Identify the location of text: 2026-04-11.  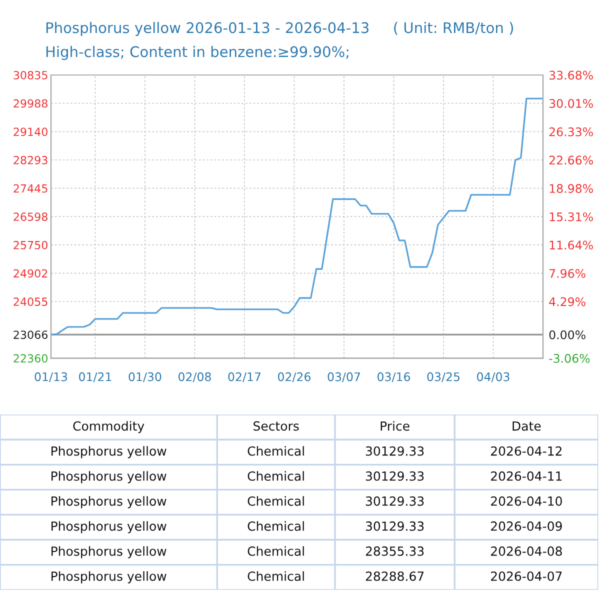
(526, 476).